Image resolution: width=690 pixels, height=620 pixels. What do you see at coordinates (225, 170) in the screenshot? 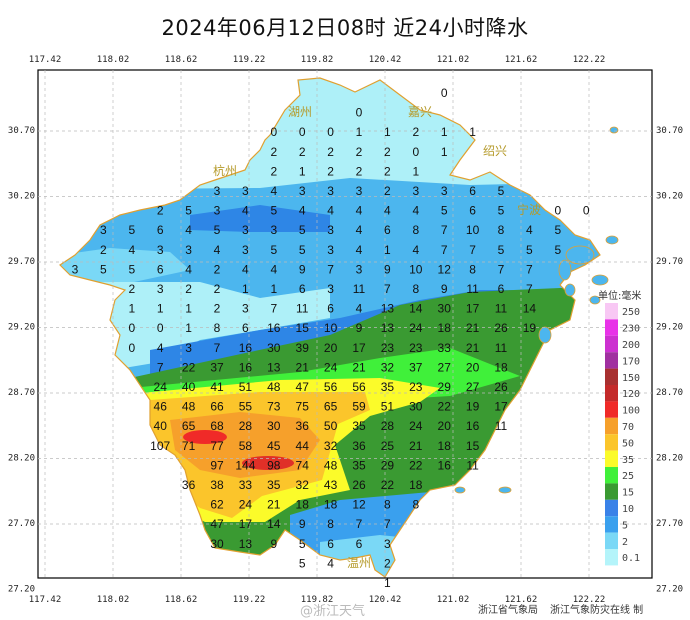
I see `city-label: 杭州` at bounding box center [225, 170].